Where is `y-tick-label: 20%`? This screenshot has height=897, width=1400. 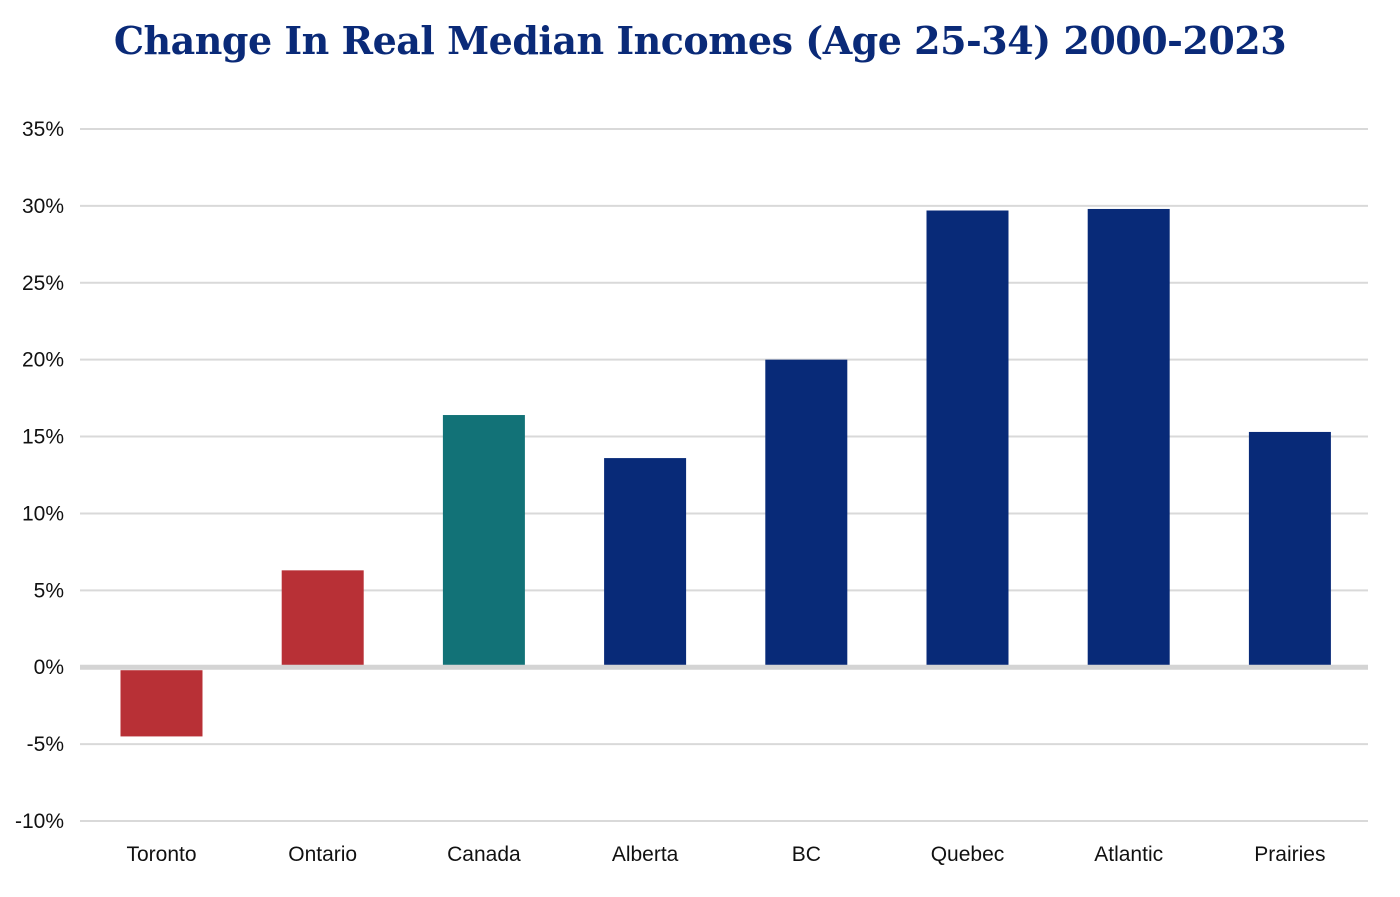
y-tick-label: 20% is located at coordinates (43, 360).